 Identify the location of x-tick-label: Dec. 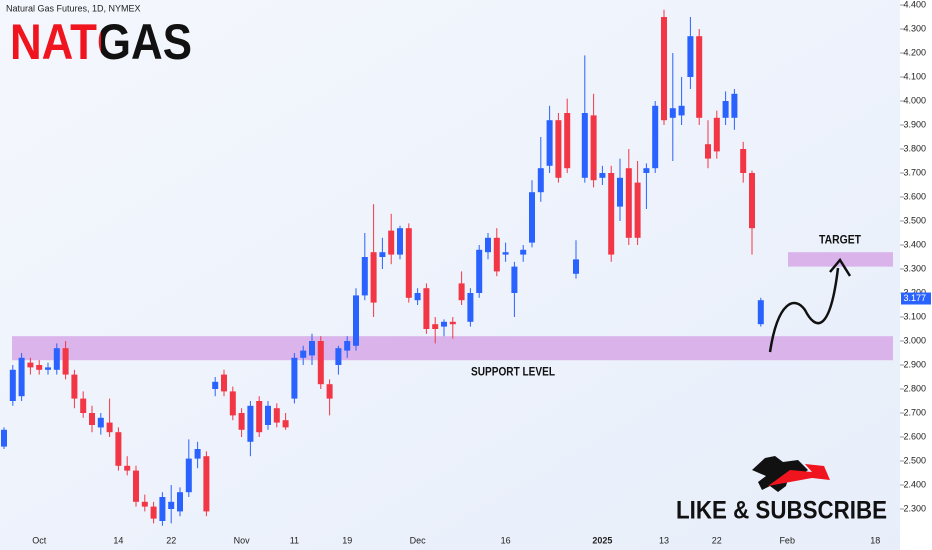
(418, 540).